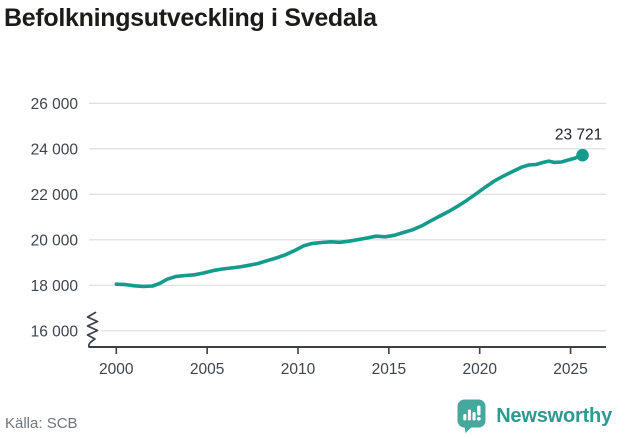 The image size is (631, 439). Describe the element at coordinates (41, 423) in the screenshot. I see `source-note: Källa: SCB` at that location.